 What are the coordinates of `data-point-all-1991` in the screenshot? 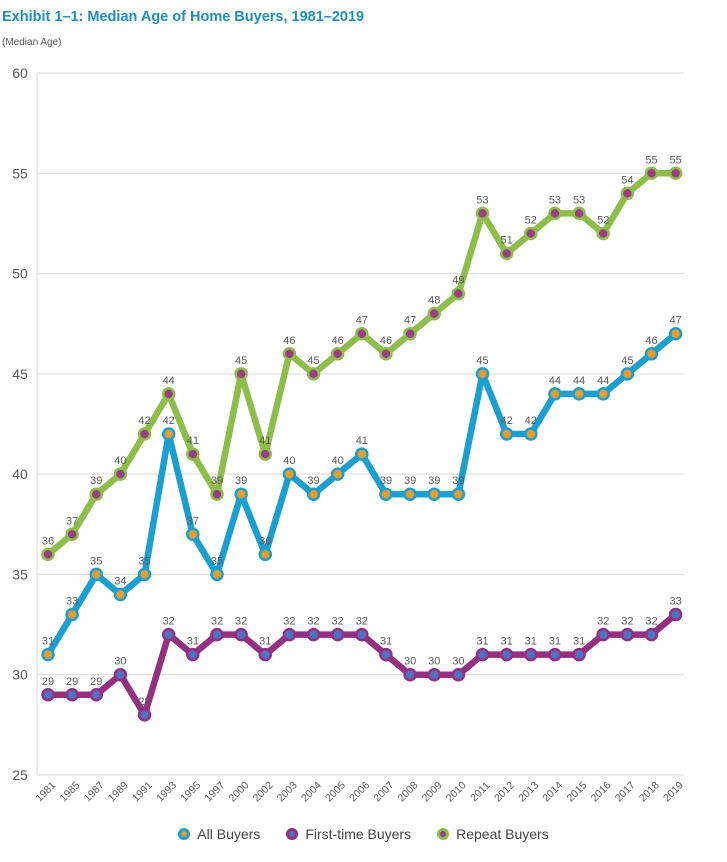 It's located at (144, 574).